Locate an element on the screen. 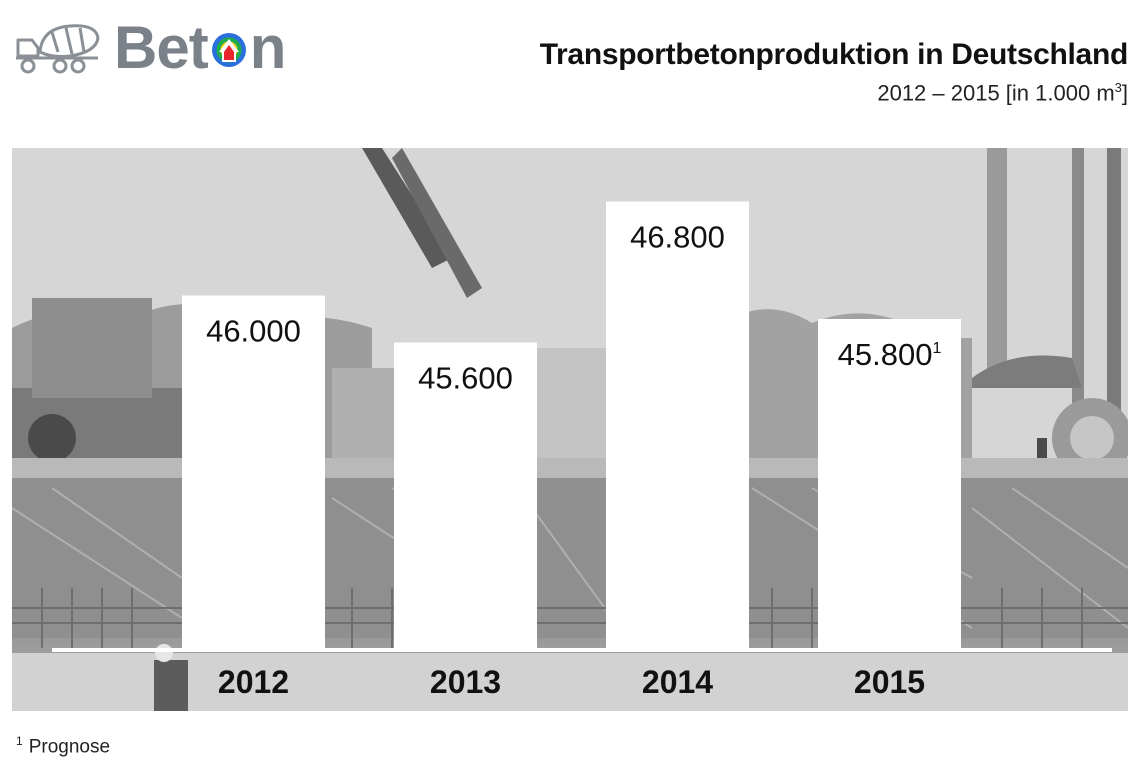  logo-text-b: n is located at coordinates (268, 47).